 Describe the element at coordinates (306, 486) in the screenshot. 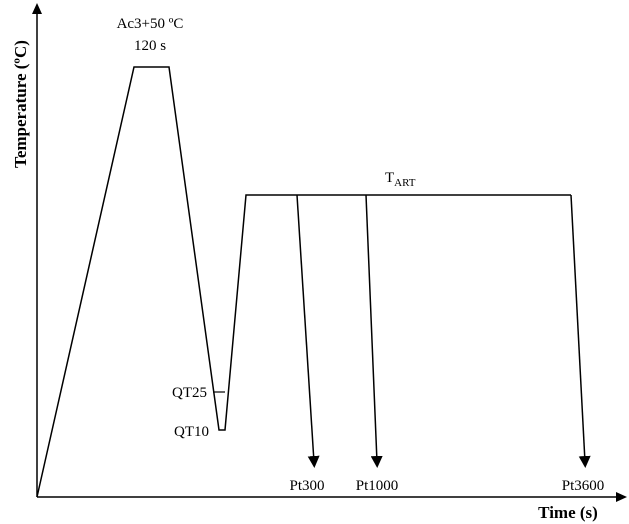

I see `pt300-label: Pt300` at that location.